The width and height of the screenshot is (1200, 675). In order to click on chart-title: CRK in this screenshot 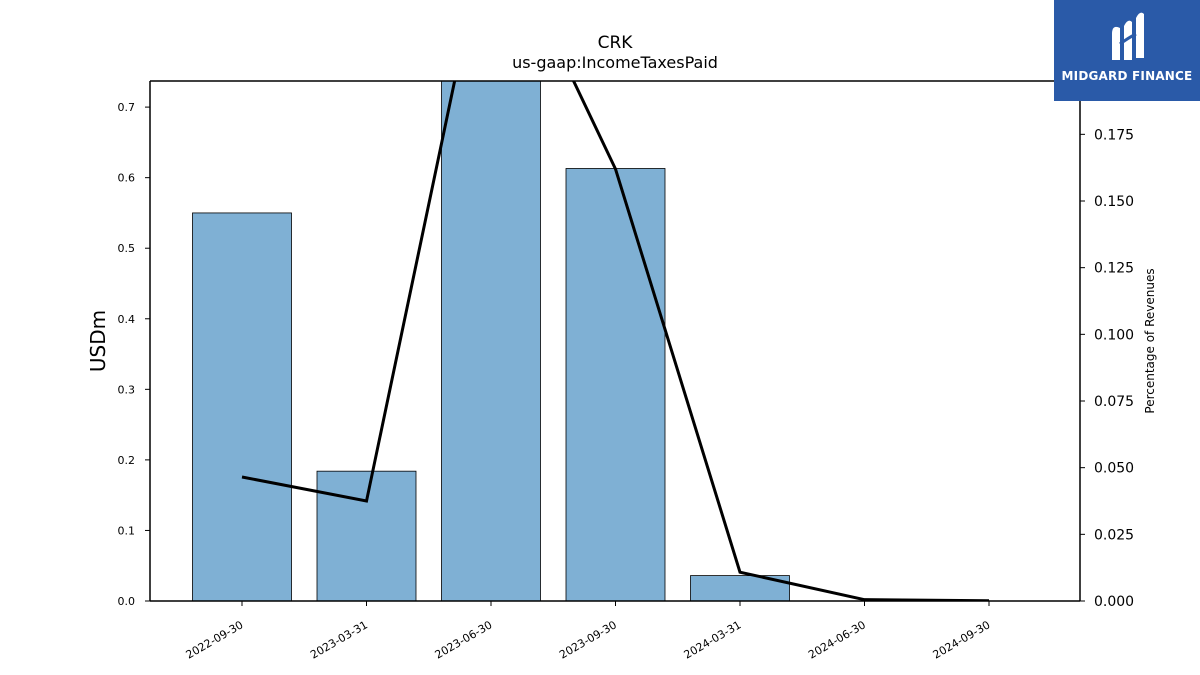, I will do `click(616, 43)`.